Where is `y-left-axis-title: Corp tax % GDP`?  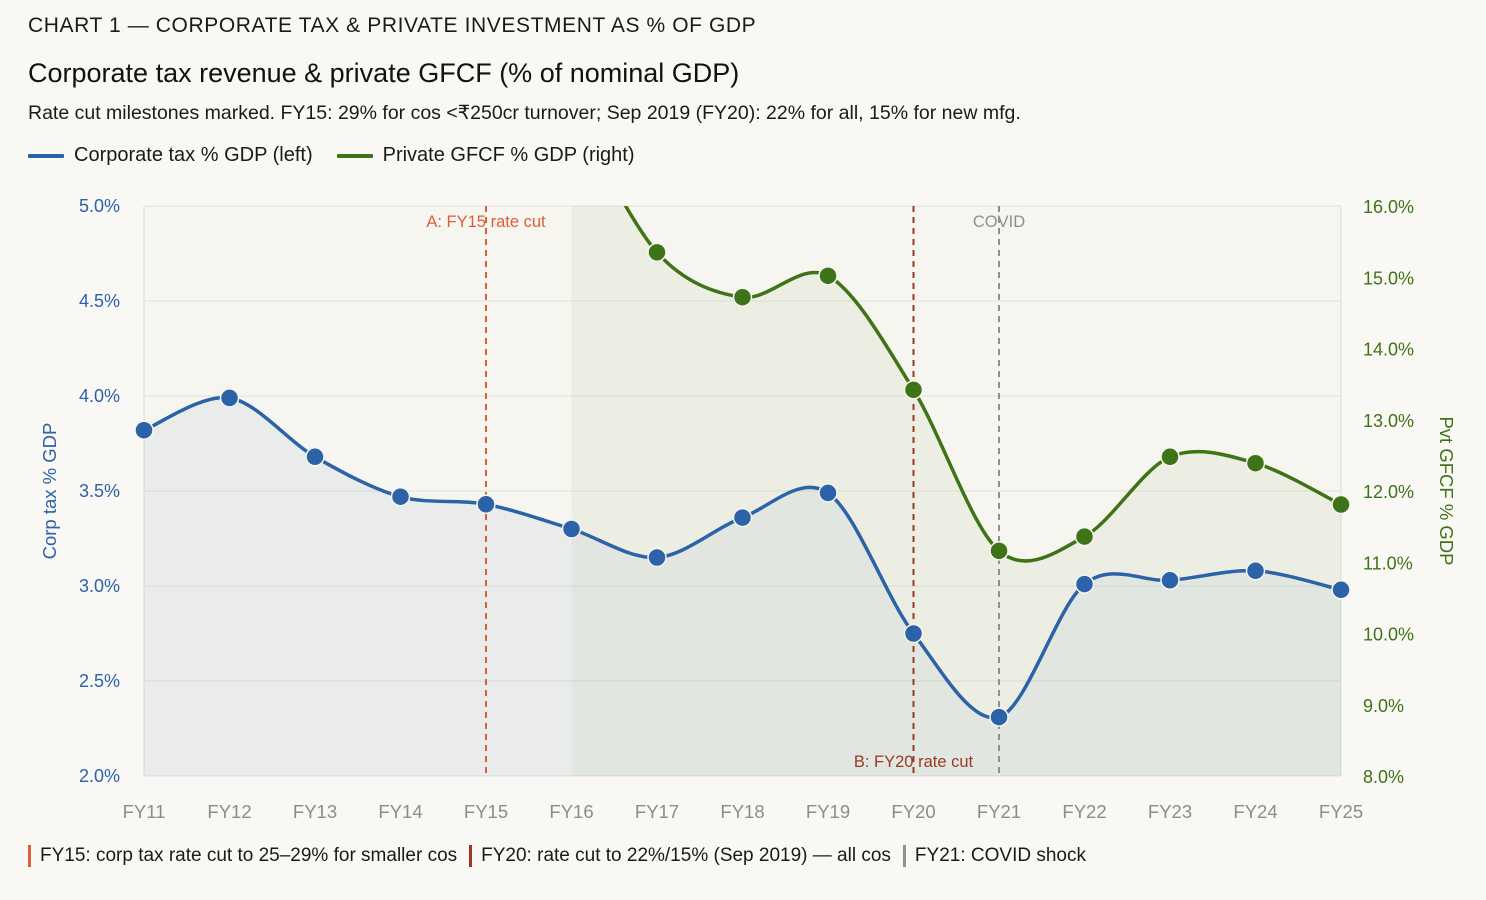 y-left-axis-title: Corp tax % GDP is located at coordinates (49, 491).